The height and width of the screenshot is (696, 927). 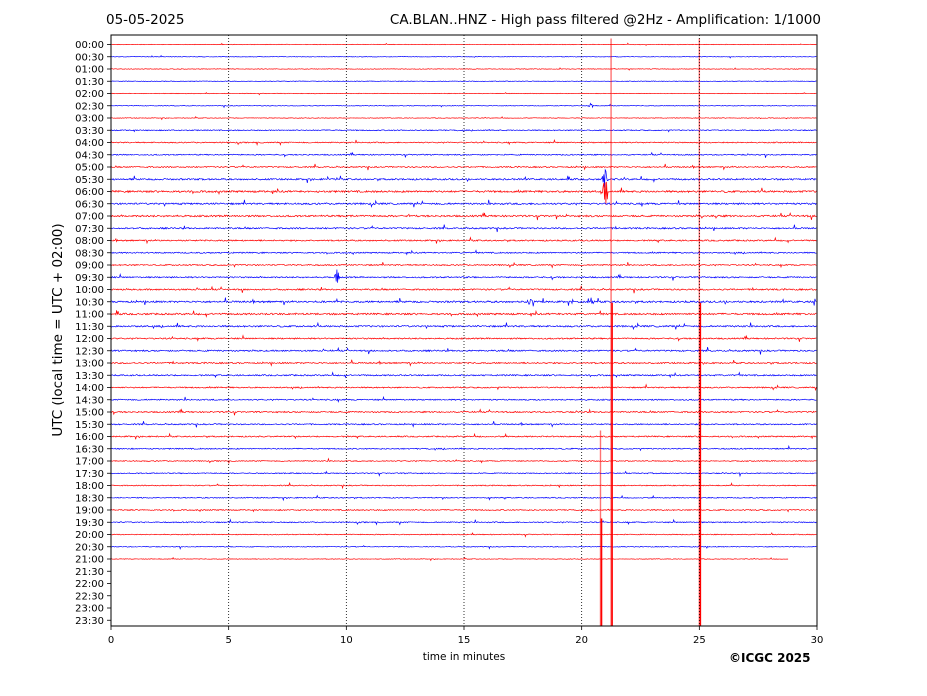 What do you see at coordinates (145, 20) in the screenshot?
I see `chart-date: 05-05-2025` at bounding box center [145, 20].